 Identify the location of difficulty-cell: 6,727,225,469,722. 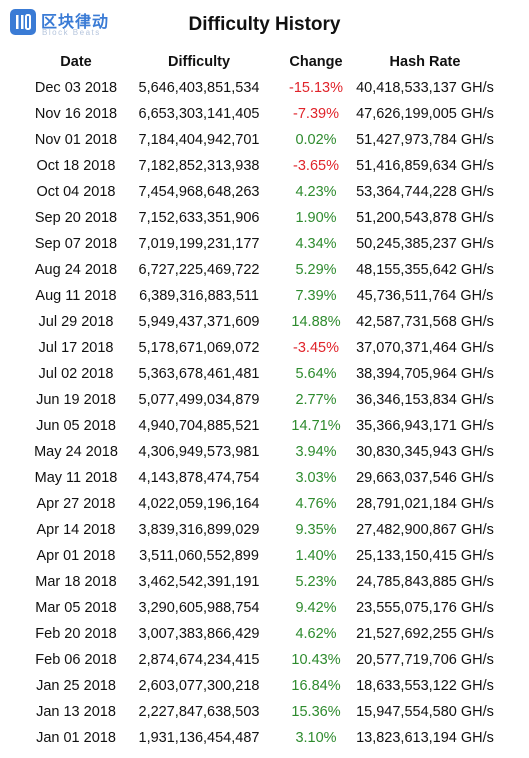
(199, 270).